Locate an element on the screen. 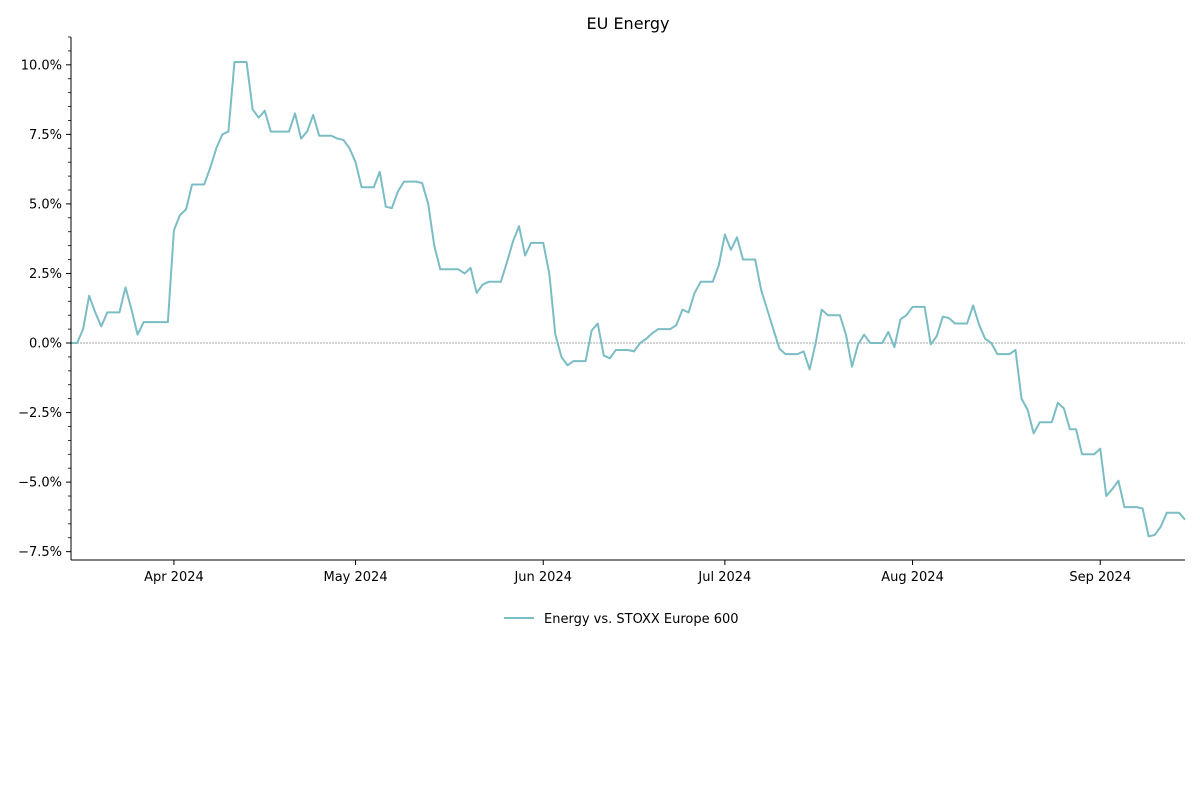 The height and width of the screenshot is (800, 1200). x-tick-label: Jul 2024 is located at coordinates (724, 577).